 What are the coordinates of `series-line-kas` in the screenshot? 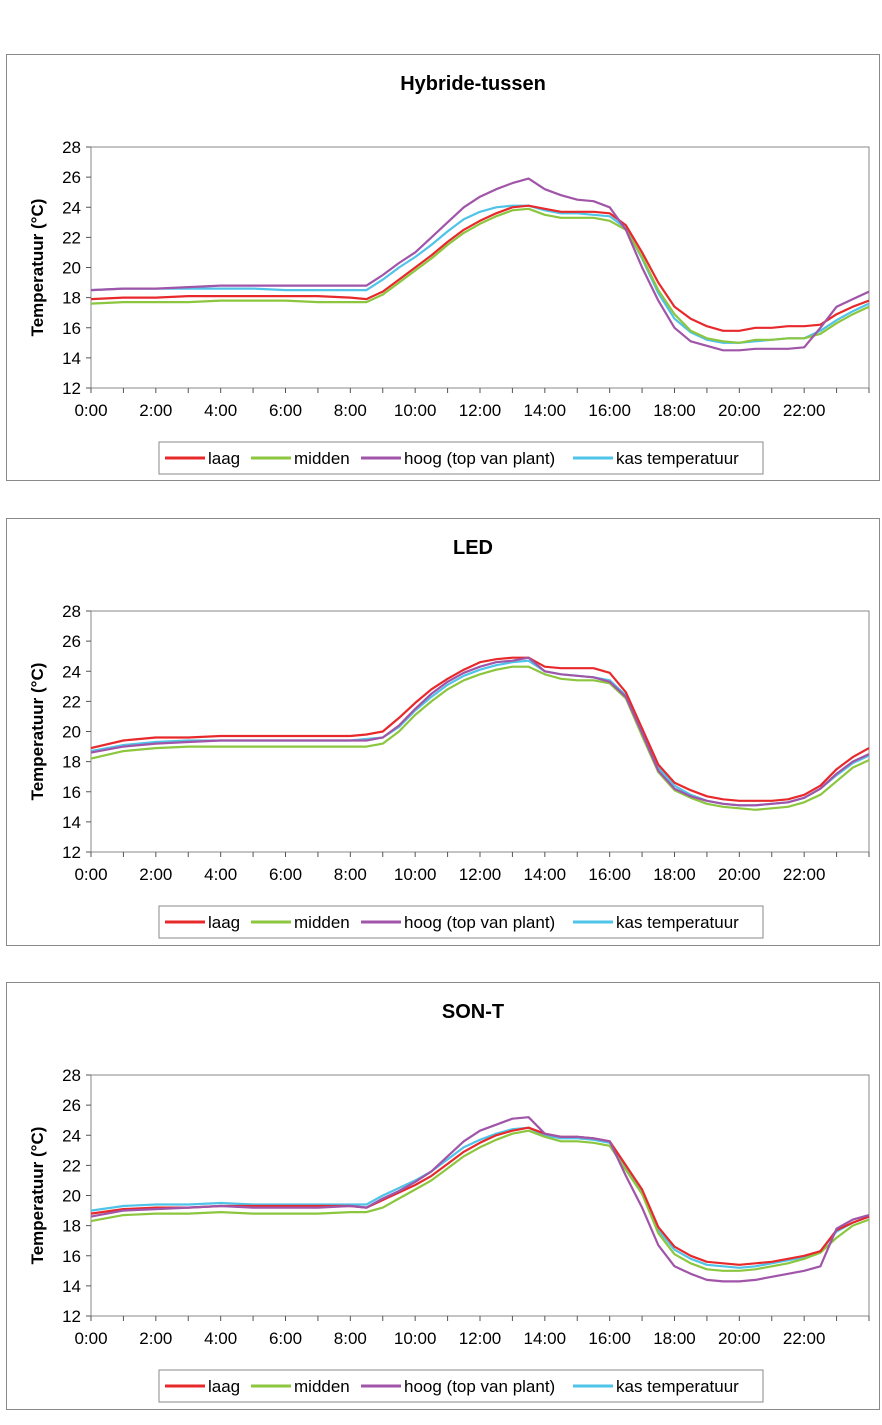 It's located at (480, 1197).